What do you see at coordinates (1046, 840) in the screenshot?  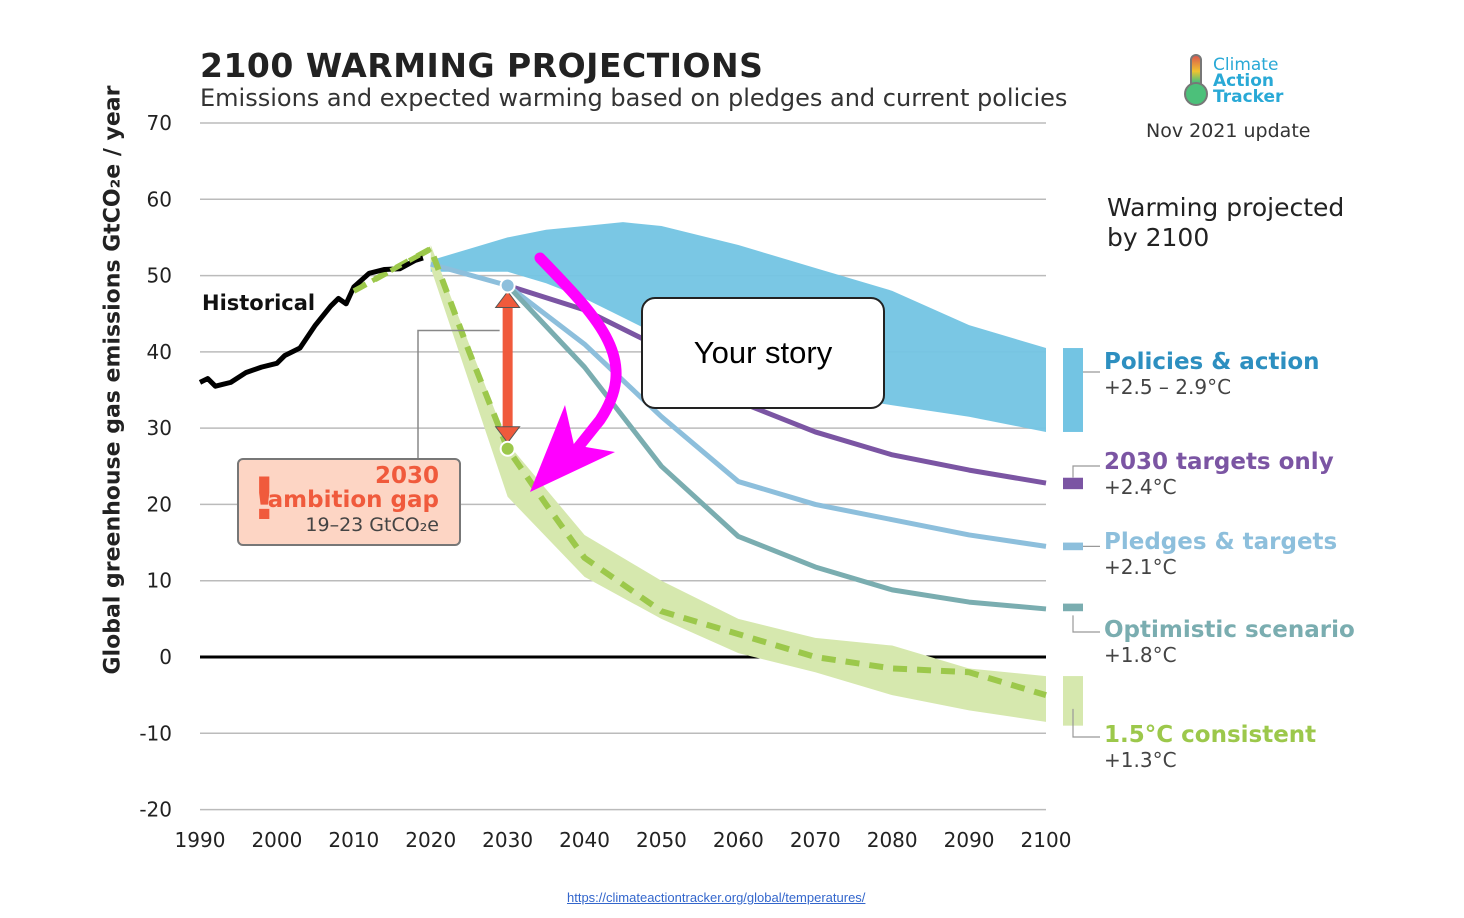 I see `x-tick-label: 2100` at bounding box center [1046, 840].